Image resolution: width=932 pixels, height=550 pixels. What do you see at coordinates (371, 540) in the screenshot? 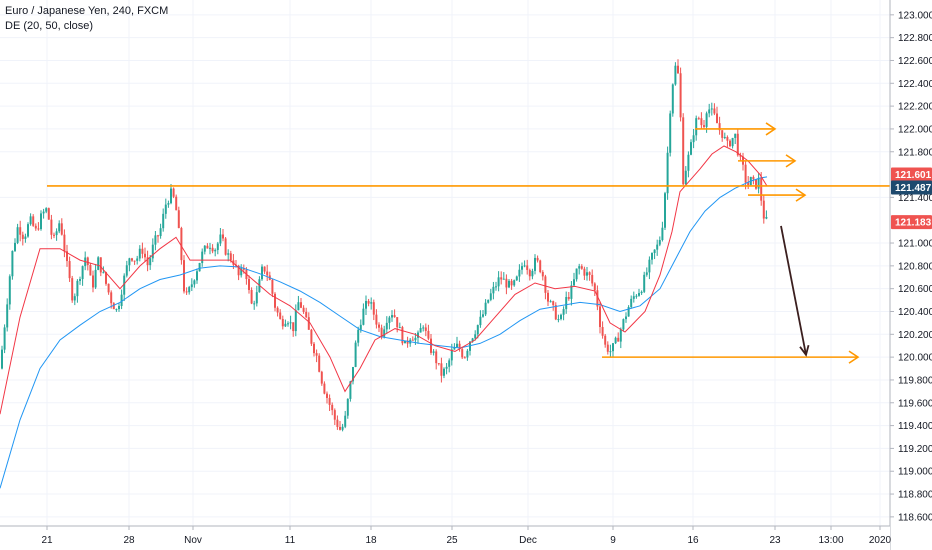
I see `time-tick-label: 18` at bounding box center [371, 540].